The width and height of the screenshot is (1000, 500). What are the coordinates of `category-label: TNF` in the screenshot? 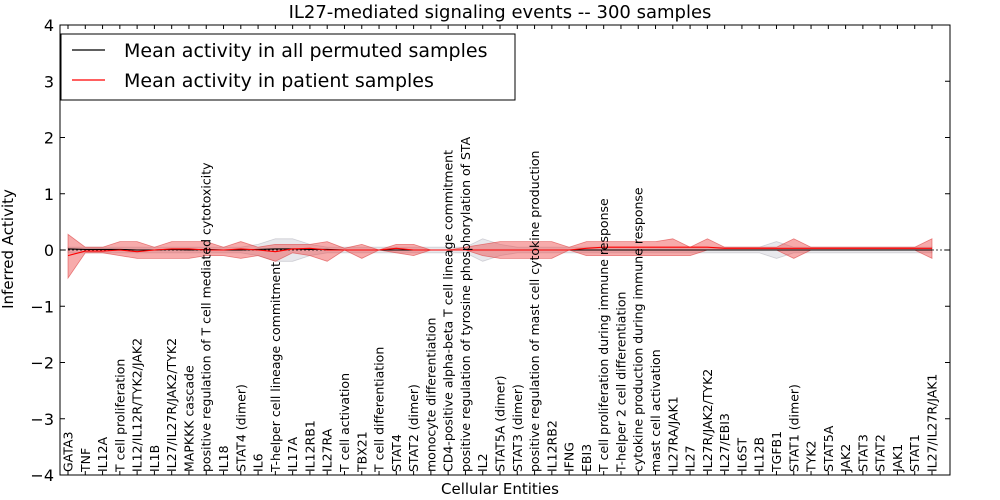 It's located at (85, 460).